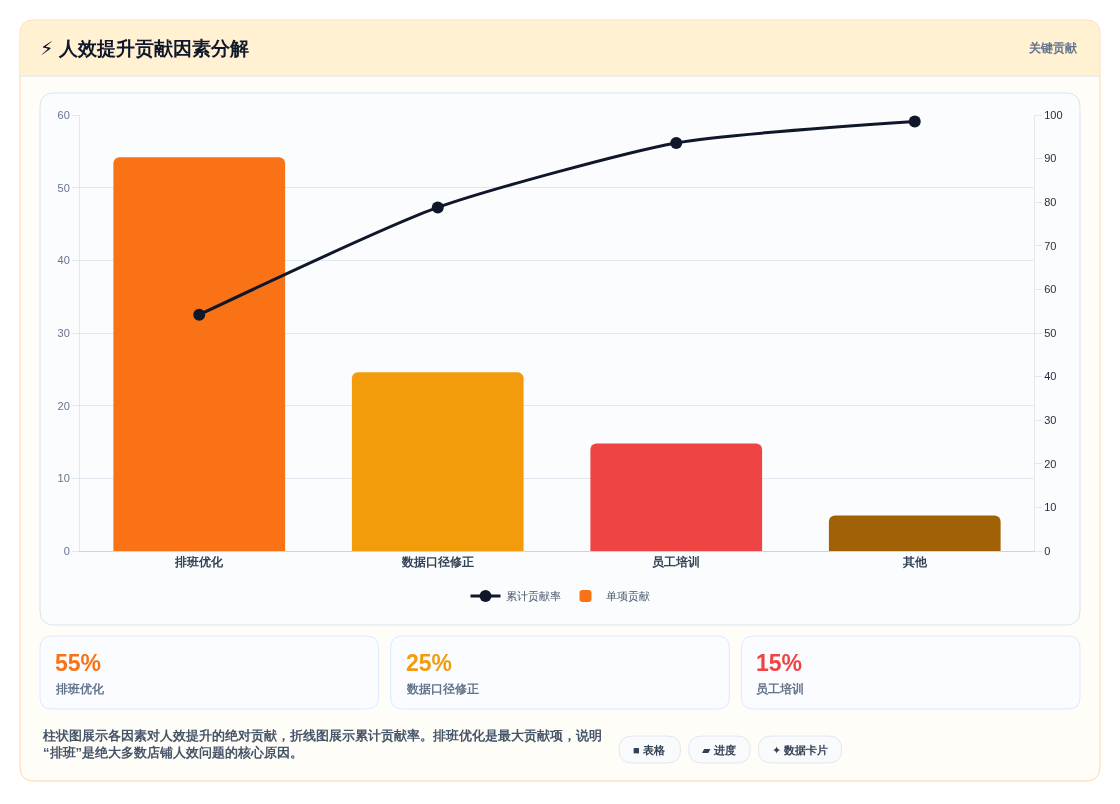 The height and width of the screenshot is (804, 1120). Describe the element at coordinates (779, 663) in the screenshot. I see `text: 15%` at that location.